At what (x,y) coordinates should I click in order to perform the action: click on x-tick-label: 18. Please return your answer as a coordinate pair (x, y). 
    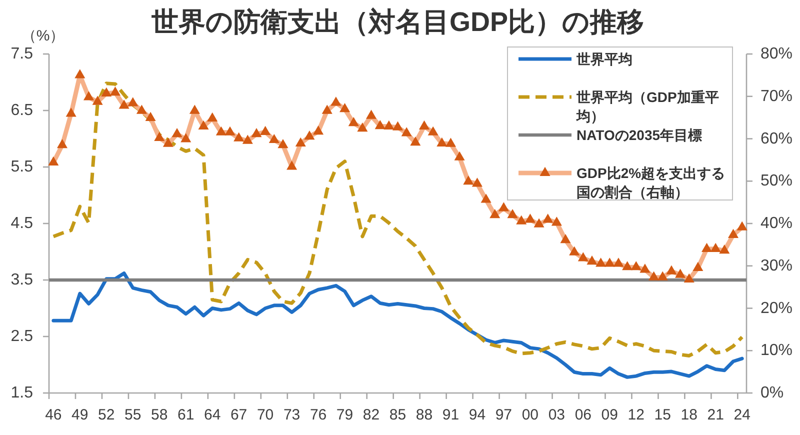
    Looking at the image, I should click on (689, 415).